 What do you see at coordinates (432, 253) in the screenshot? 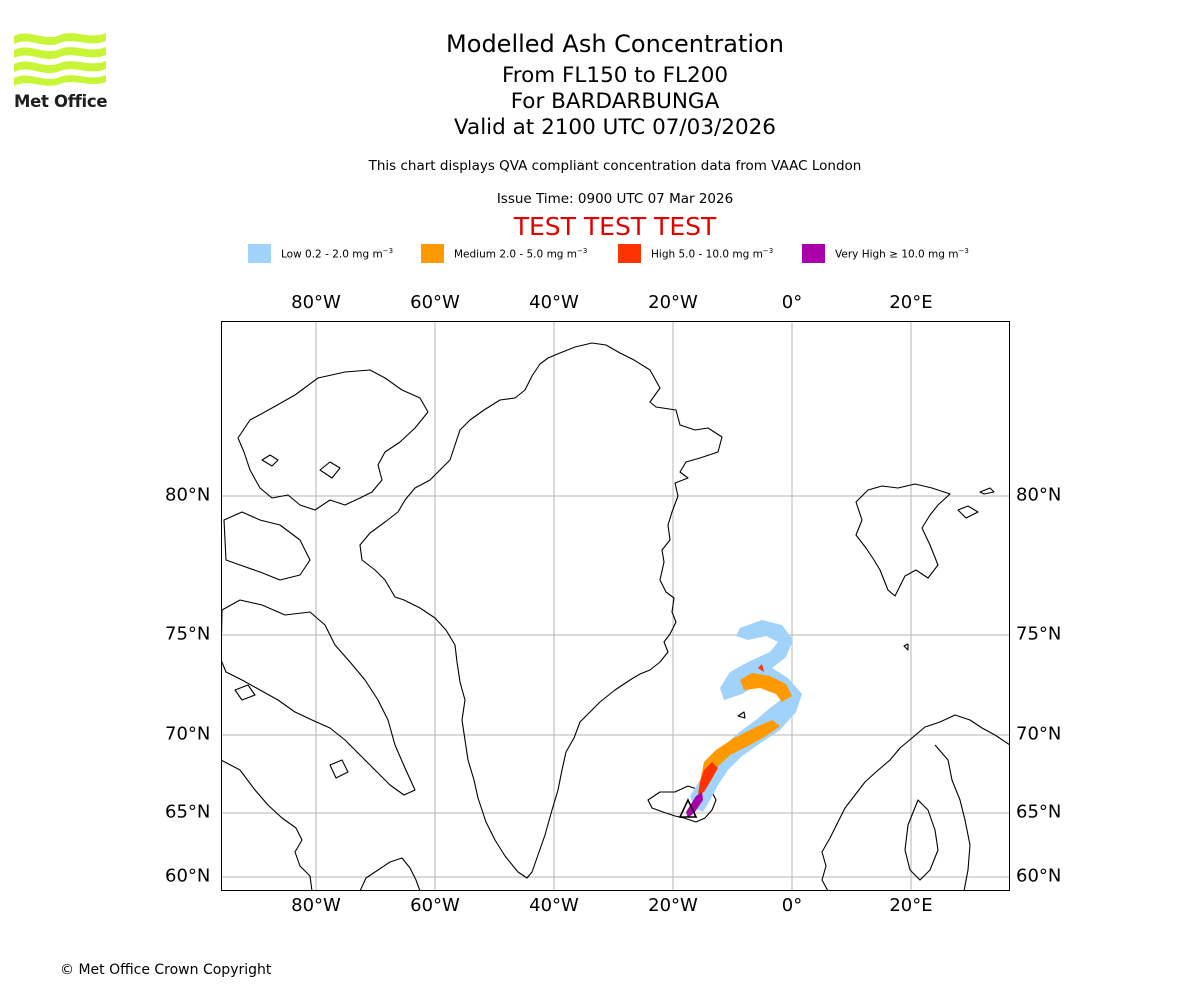
I see `legend-swatch-medium` at bounding box center [432, 253].